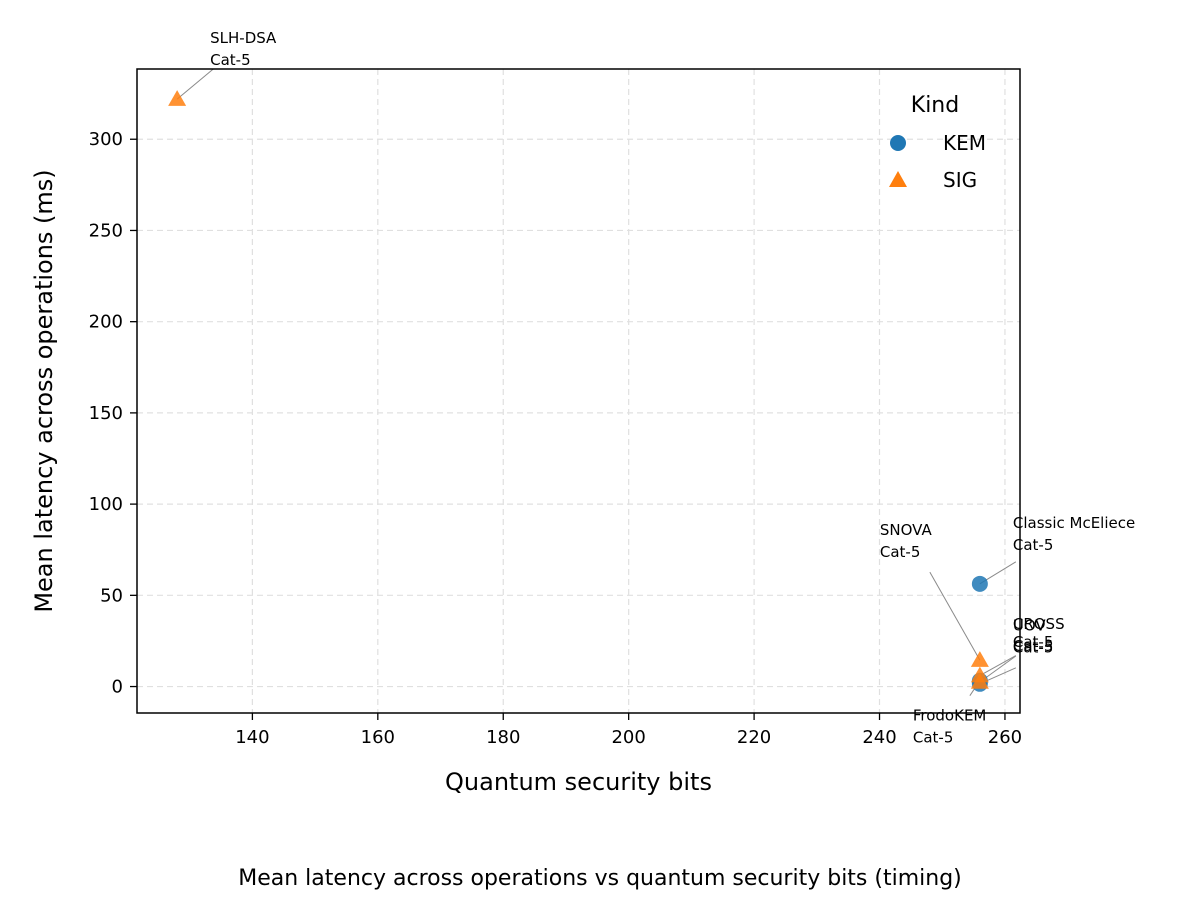  I want to click on legend-marker-kem, so click(898, 143).